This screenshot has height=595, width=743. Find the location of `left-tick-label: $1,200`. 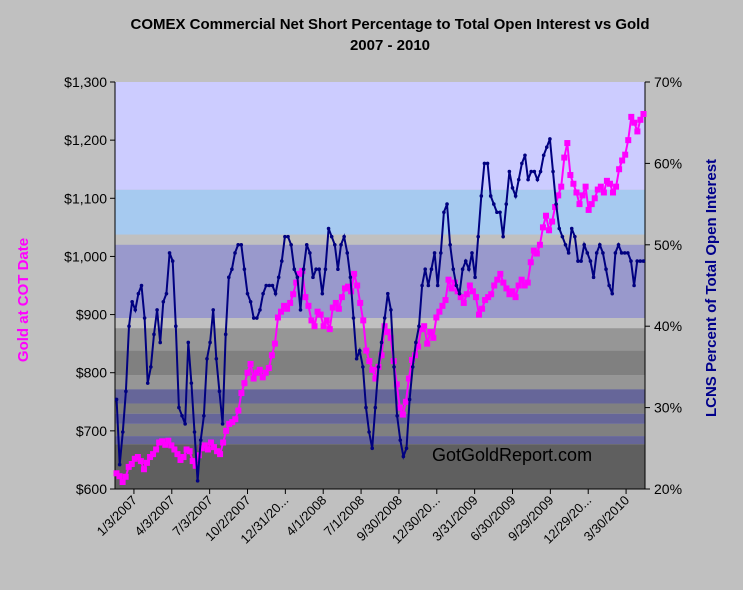

left-tick-label: $1,200 is located at coordinates (85, 140).